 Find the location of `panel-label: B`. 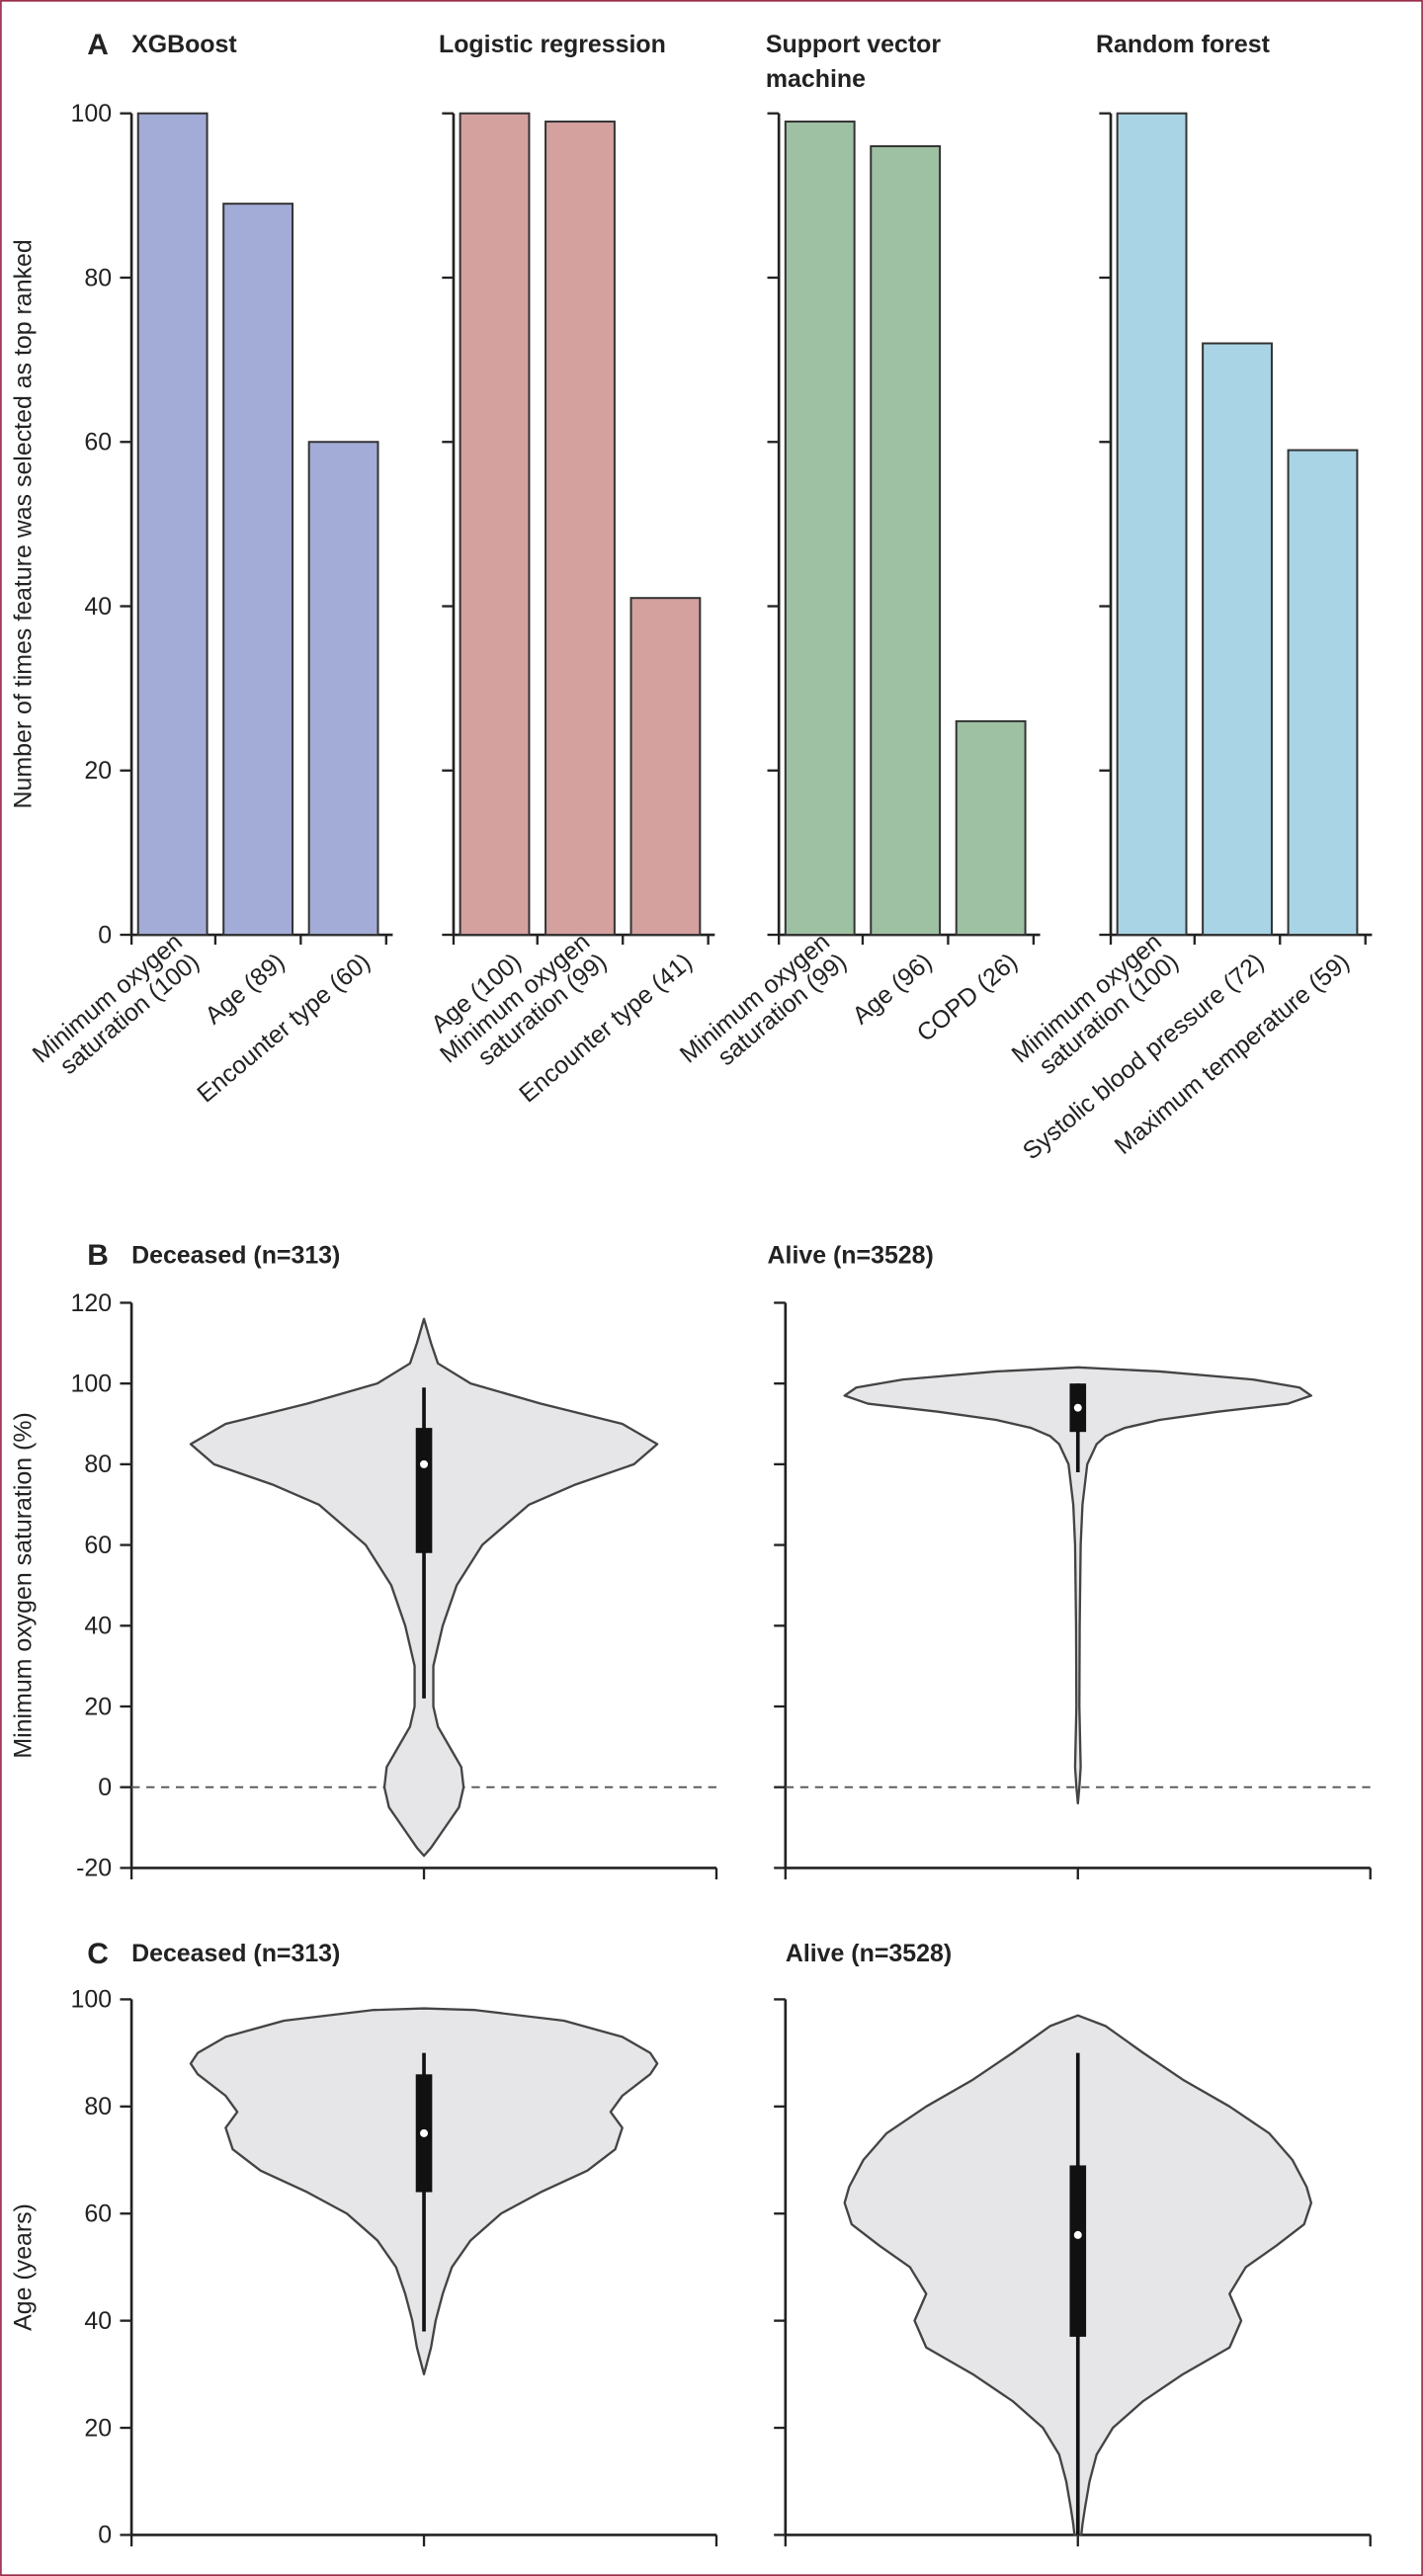

panel-label: B is located at coordinates (98, 1255).